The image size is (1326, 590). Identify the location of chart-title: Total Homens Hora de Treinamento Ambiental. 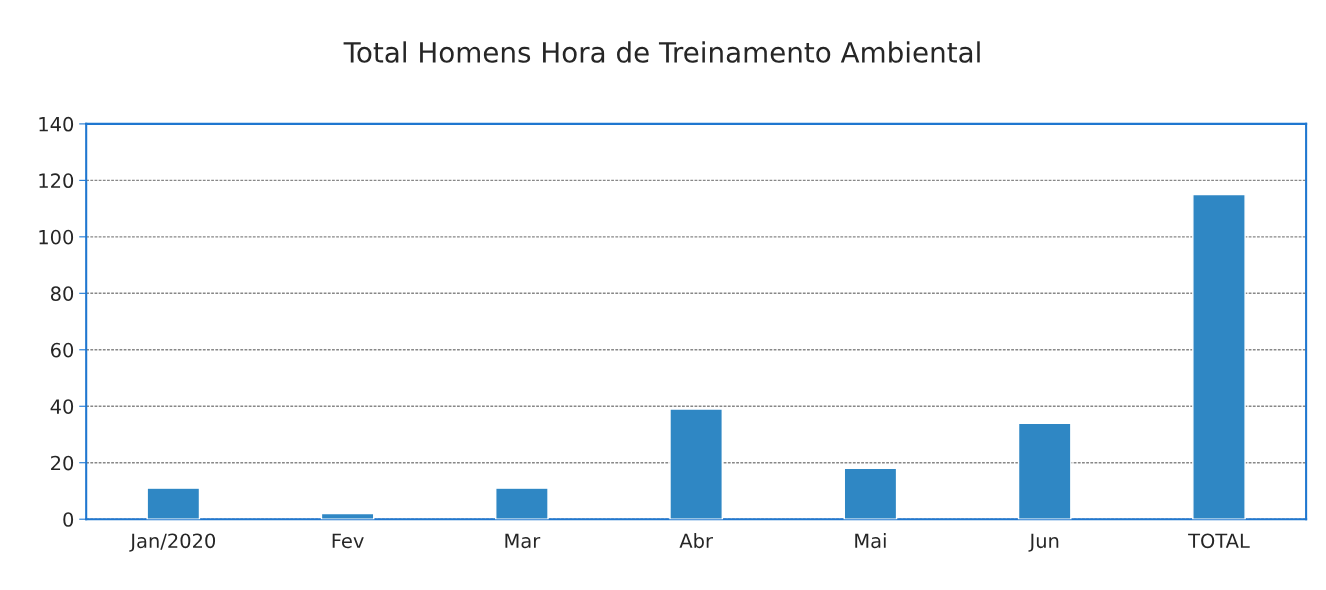
(661, 52).